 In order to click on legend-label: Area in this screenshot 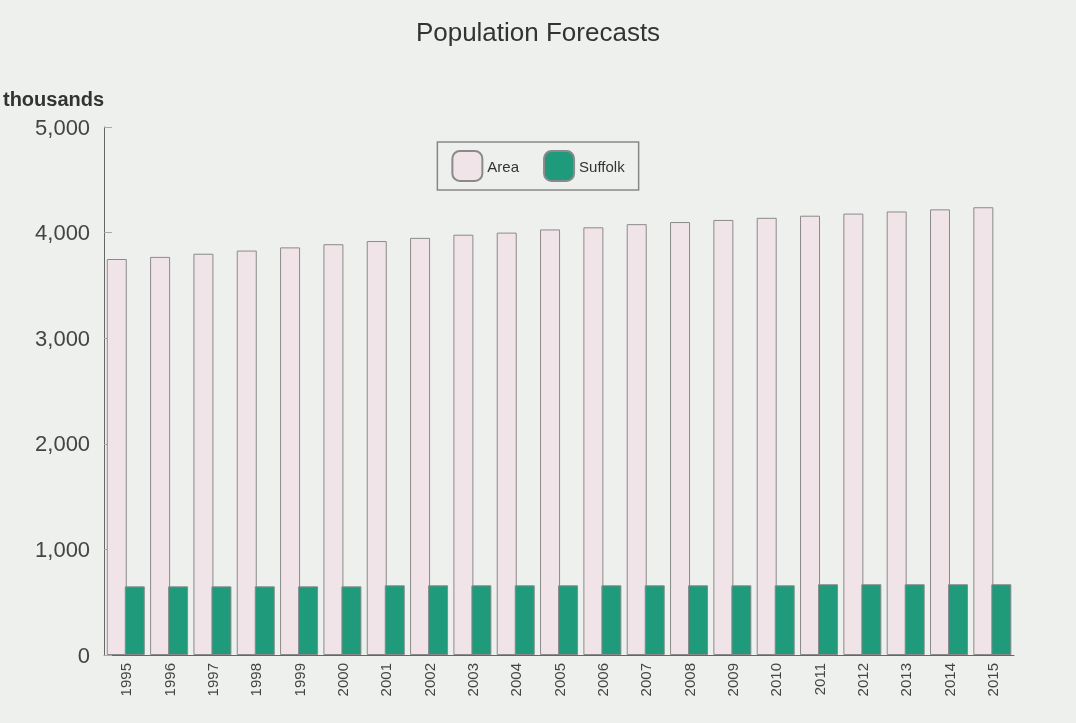, I will do `click(503, 166)`.